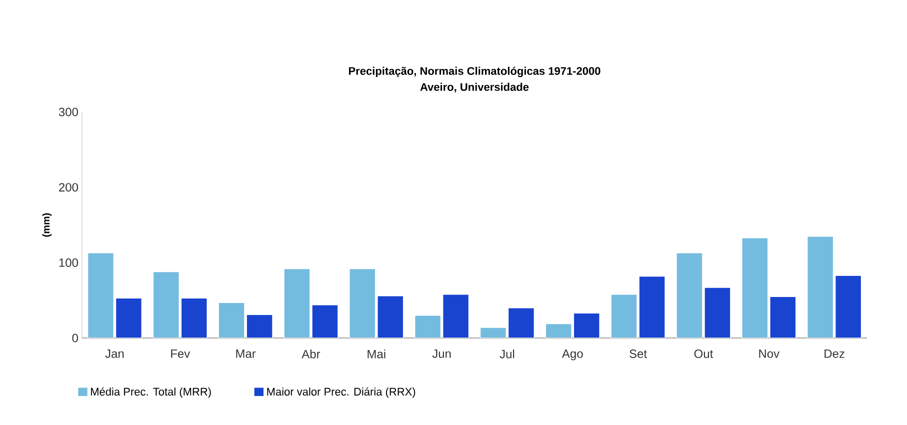 Image resolution: width=907 pixels, height=425 pixels. Describe the element at coordinates (75, 338) in the screenshot. I see `y-tick-label: 0` at that location.